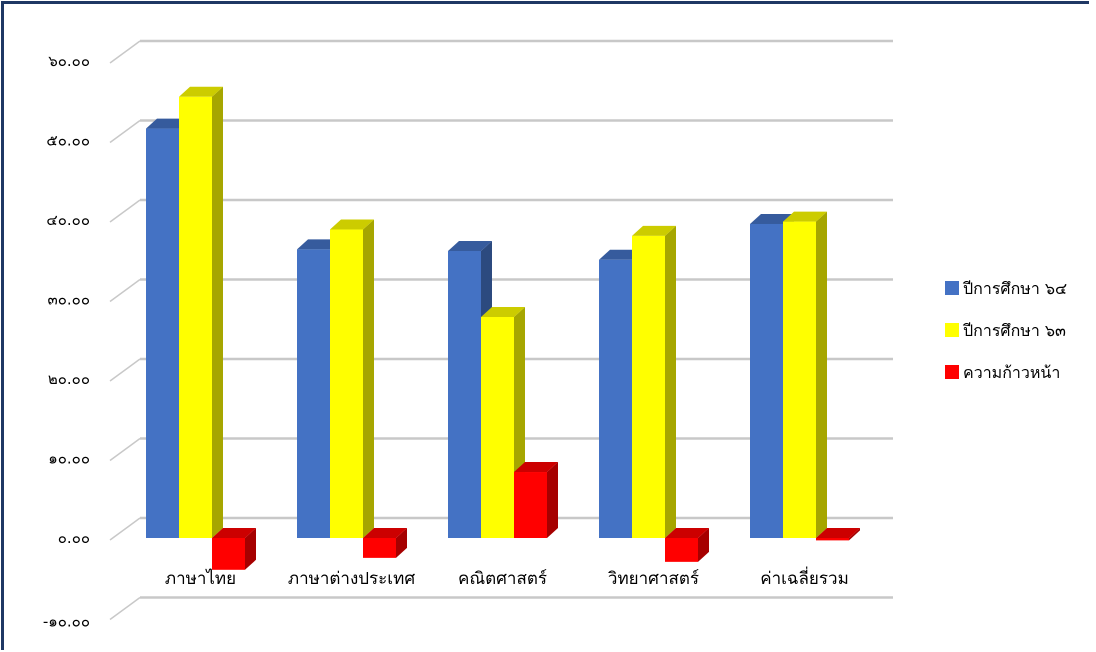  What do you see at coordinates (1014, 330) in the screenshot?
I see `legend-label: ปีการศึกษา ๖๓` at bounding box center [1014, 330].